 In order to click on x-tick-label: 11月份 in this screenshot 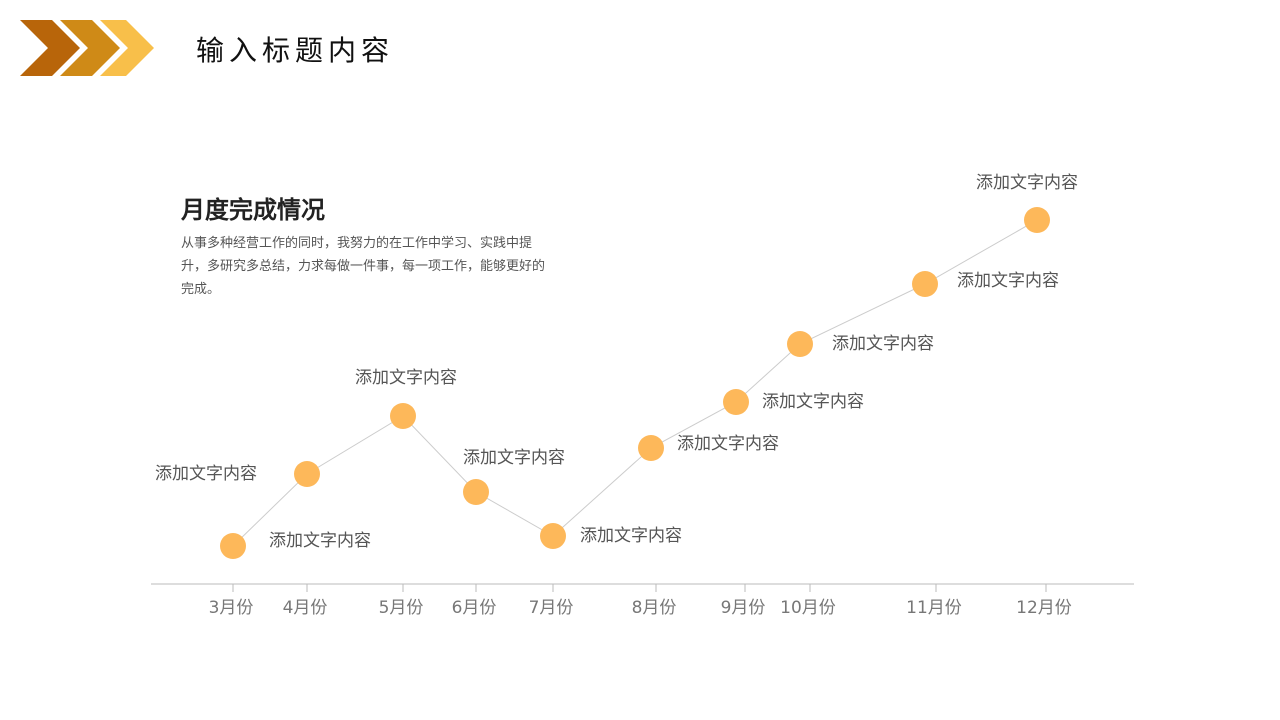, I will do `click(934, 608)`.